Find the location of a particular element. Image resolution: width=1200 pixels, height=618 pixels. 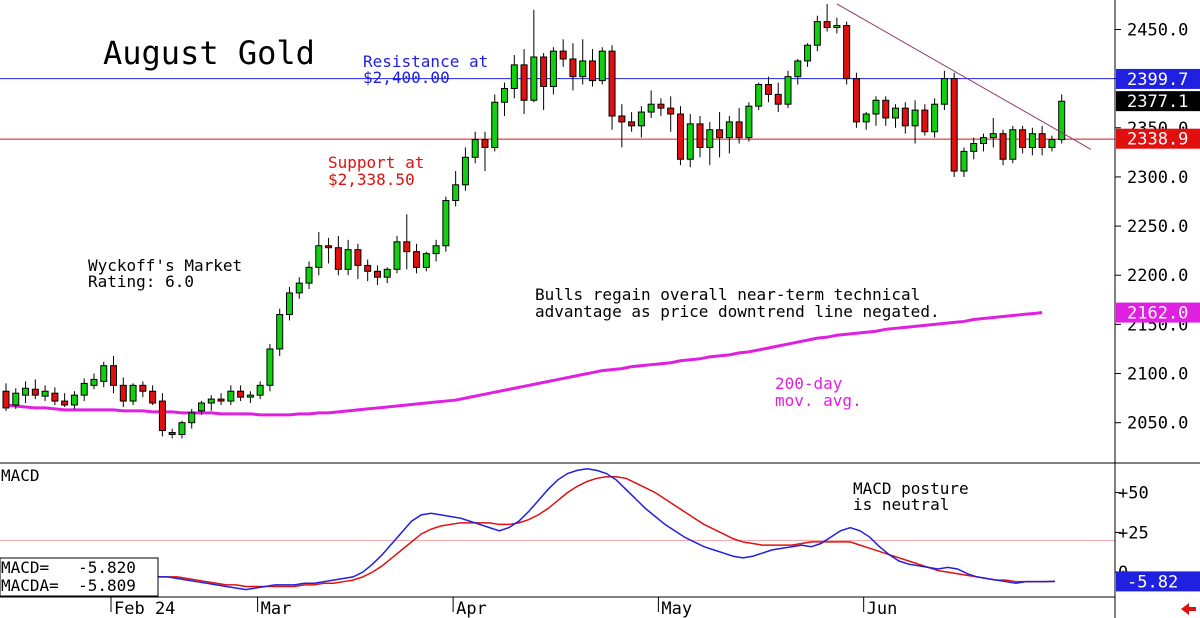

price-tag-label: 2162.0 is located at coordinates (1157, 314).